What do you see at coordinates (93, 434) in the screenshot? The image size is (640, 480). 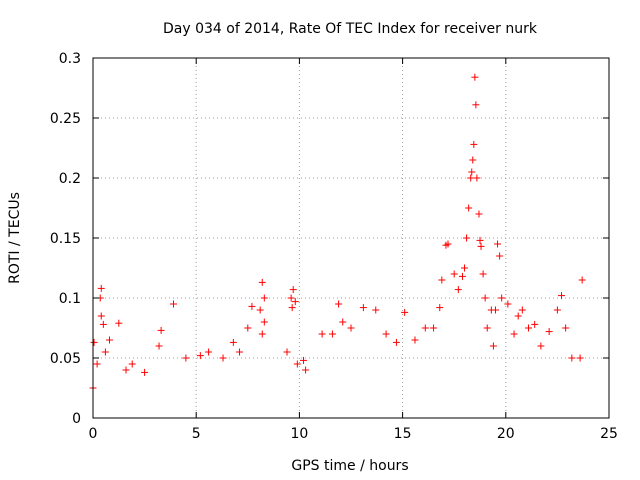 I see `x-tick-label: 0` at bounding box center [93, 434].